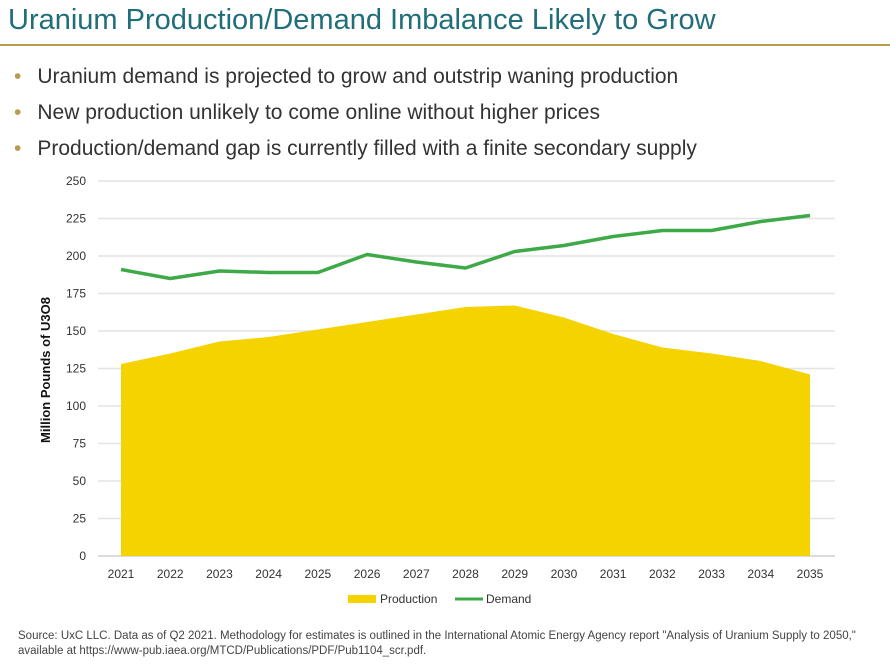  I want to click on x-tick-label: 2031, so click(613, 574).